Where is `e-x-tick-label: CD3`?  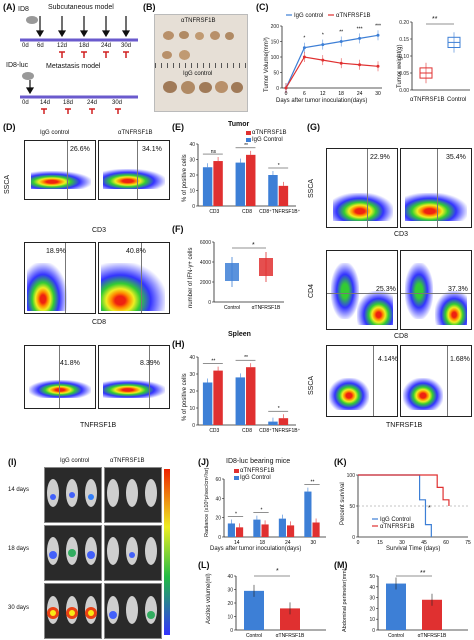
e-x-tick-label: CD3 is located at coordinates (214, 212).